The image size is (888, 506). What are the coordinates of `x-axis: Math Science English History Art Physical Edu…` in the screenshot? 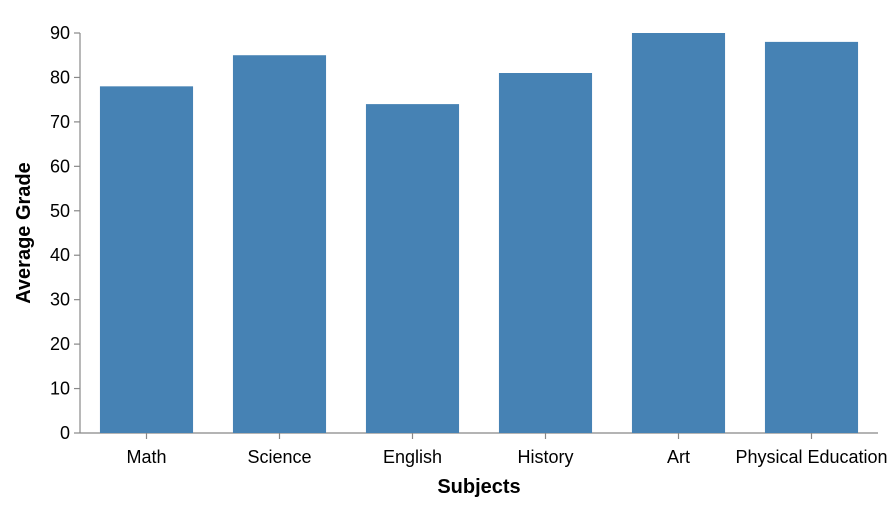 It's located at (484, 449).